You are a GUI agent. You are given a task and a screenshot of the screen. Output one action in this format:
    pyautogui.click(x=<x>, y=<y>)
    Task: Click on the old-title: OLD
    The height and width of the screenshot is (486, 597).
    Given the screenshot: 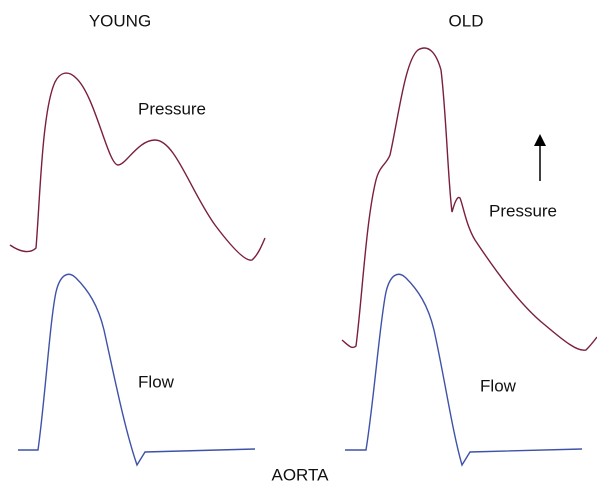 What is the action you would take?
    pyautogui.click(x=466, y=20)
    